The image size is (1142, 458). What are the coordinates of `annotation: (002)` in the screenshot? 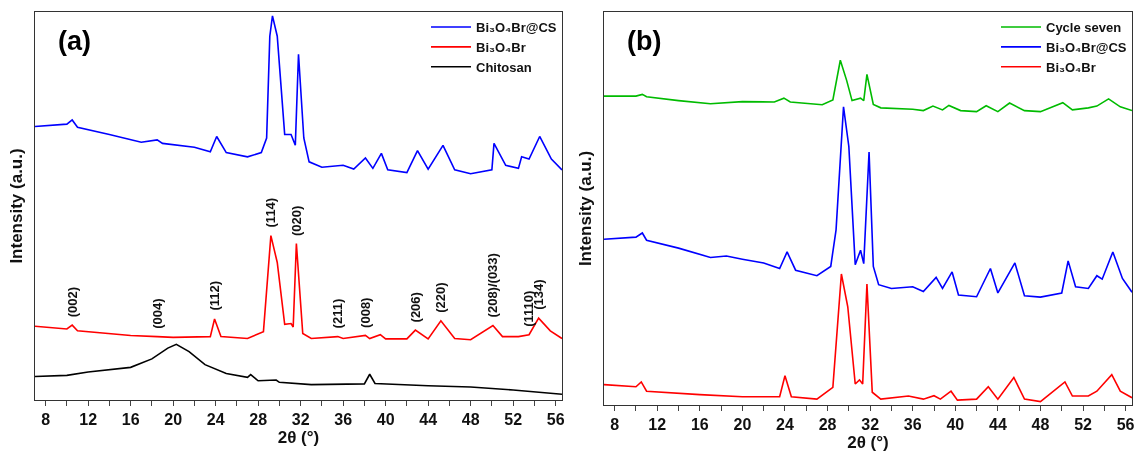 It's located at (73, 302).